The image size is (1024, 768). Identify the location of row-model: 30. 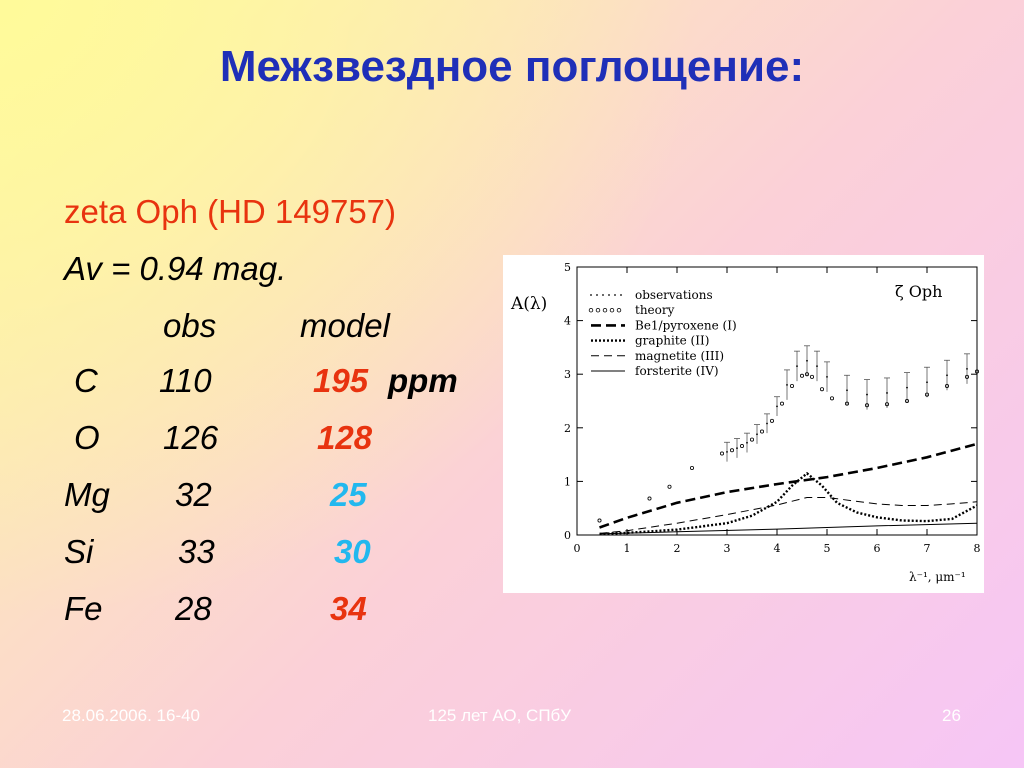
(352, 551).